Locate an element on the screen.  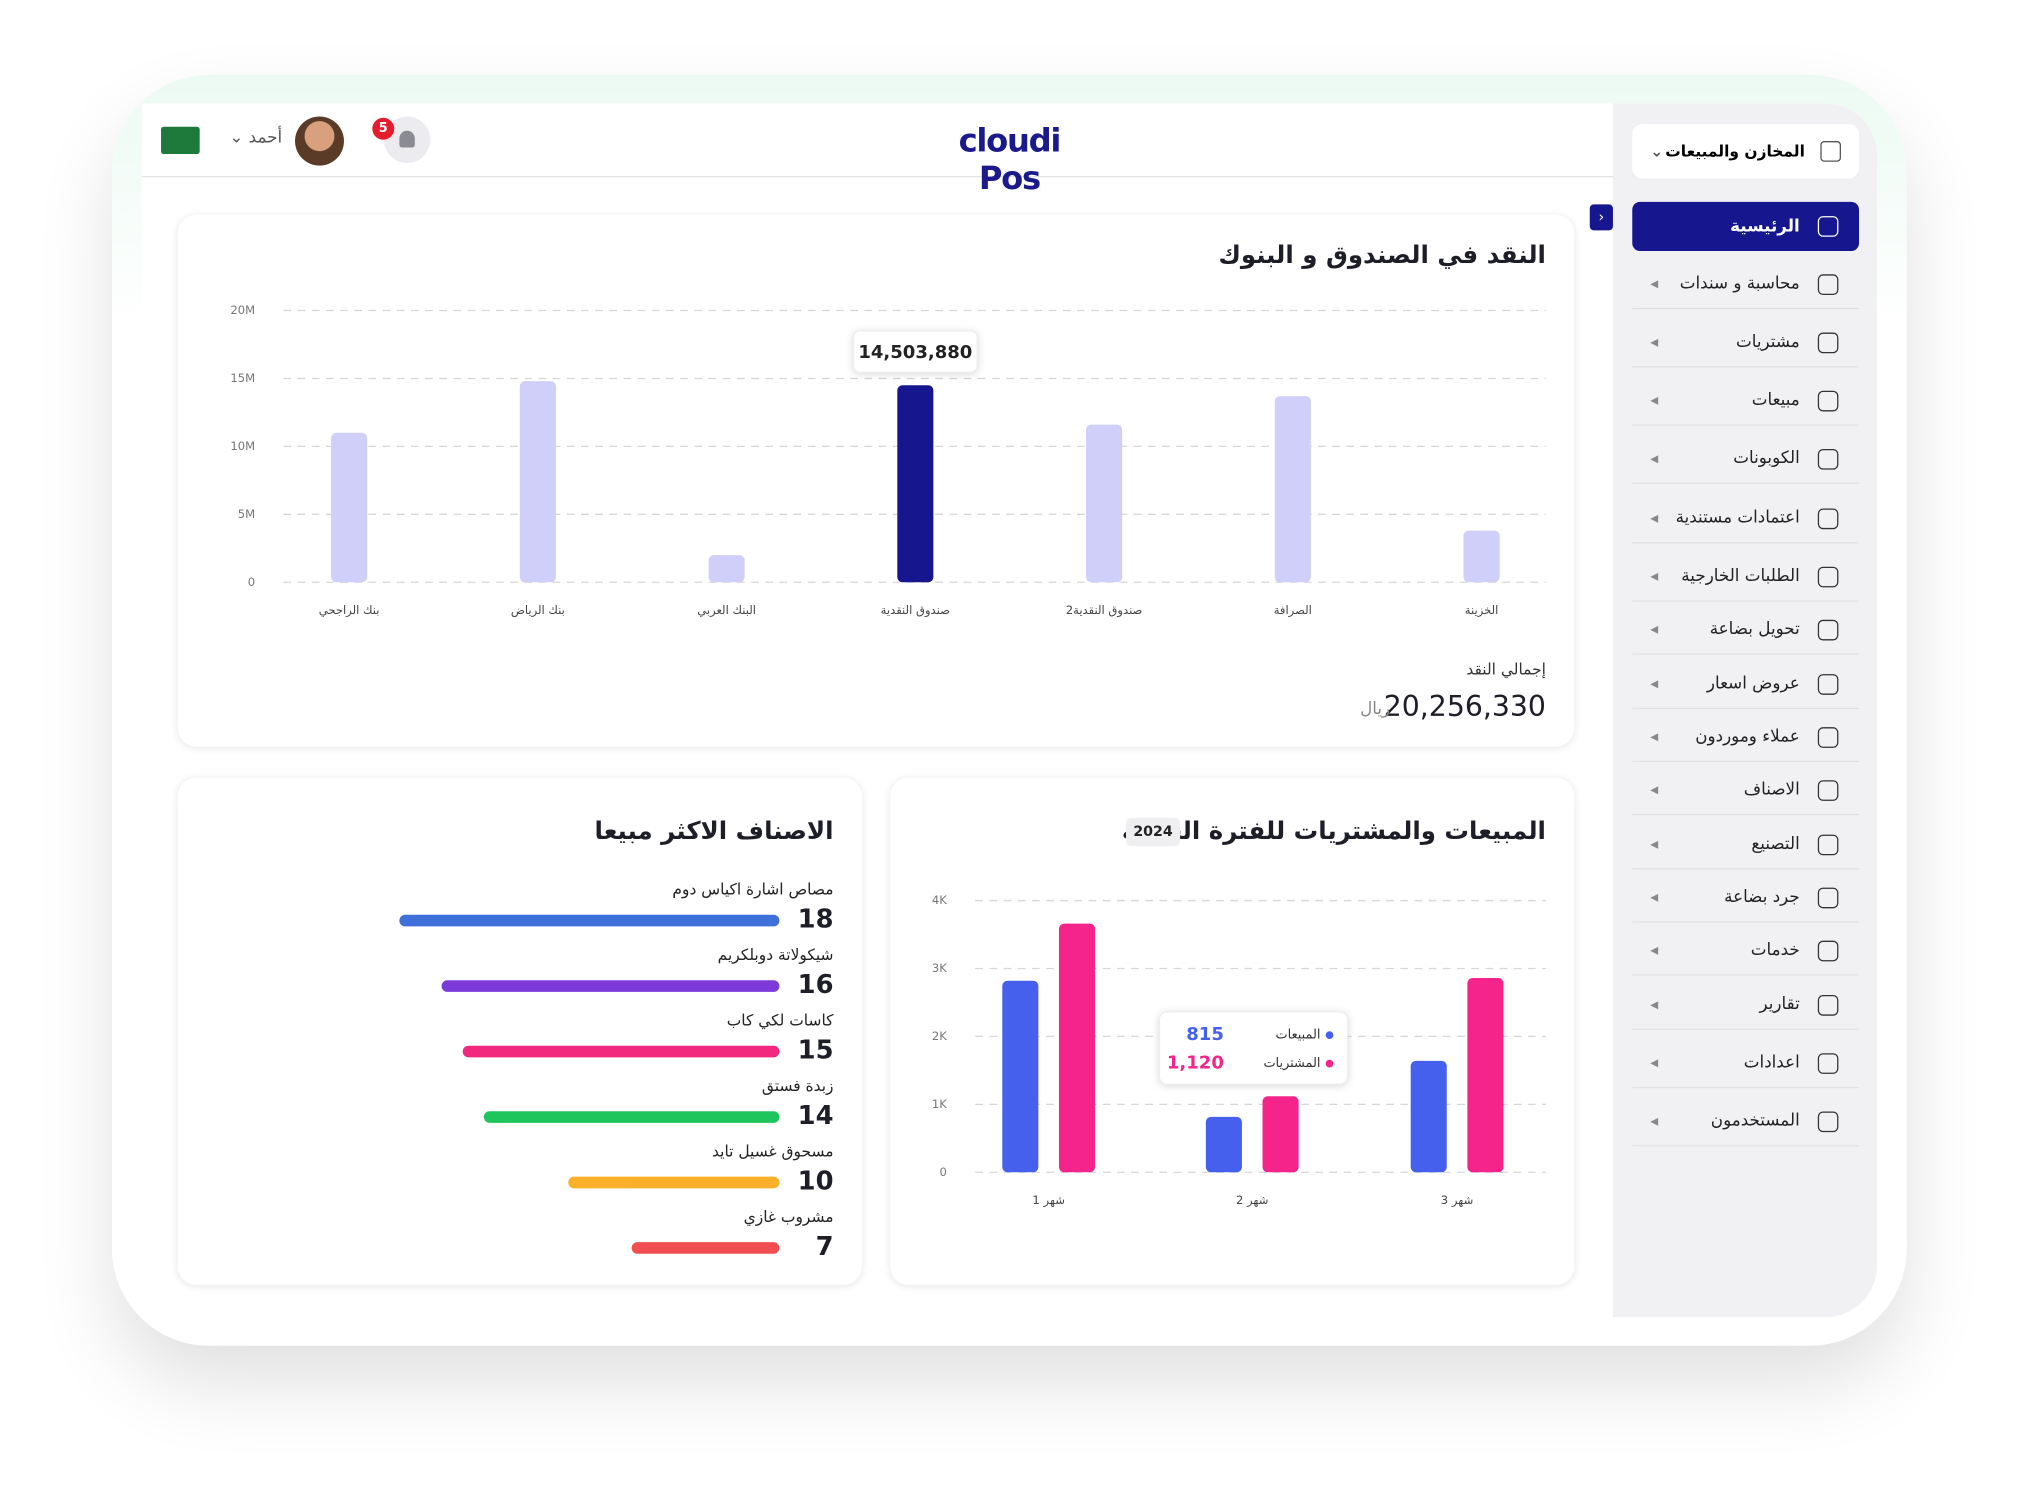
item-value: 10 is located at coordinates (816, 1181).